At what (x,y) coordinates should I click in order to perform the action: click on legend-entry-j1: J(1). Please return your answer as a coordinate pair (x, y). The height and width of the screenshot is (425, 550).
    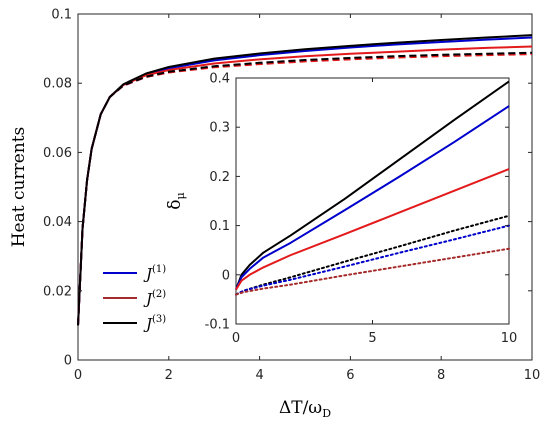
    Looking at the image, I should click on (134, 273).